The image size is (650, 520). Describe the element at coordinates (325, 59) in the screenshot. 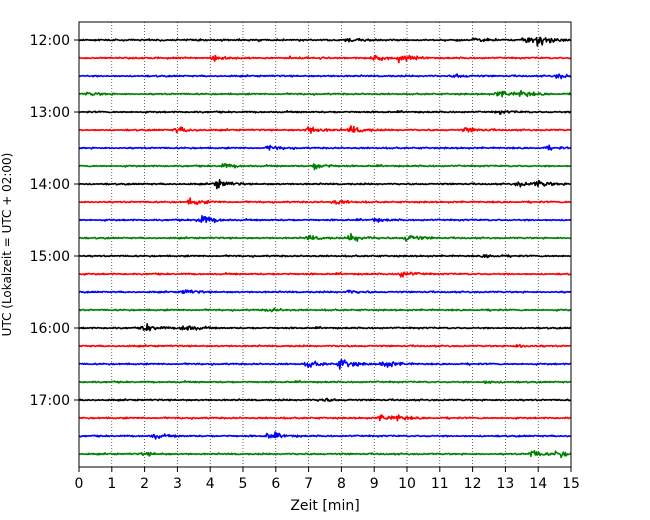

I see `trace-12:15` at that location.